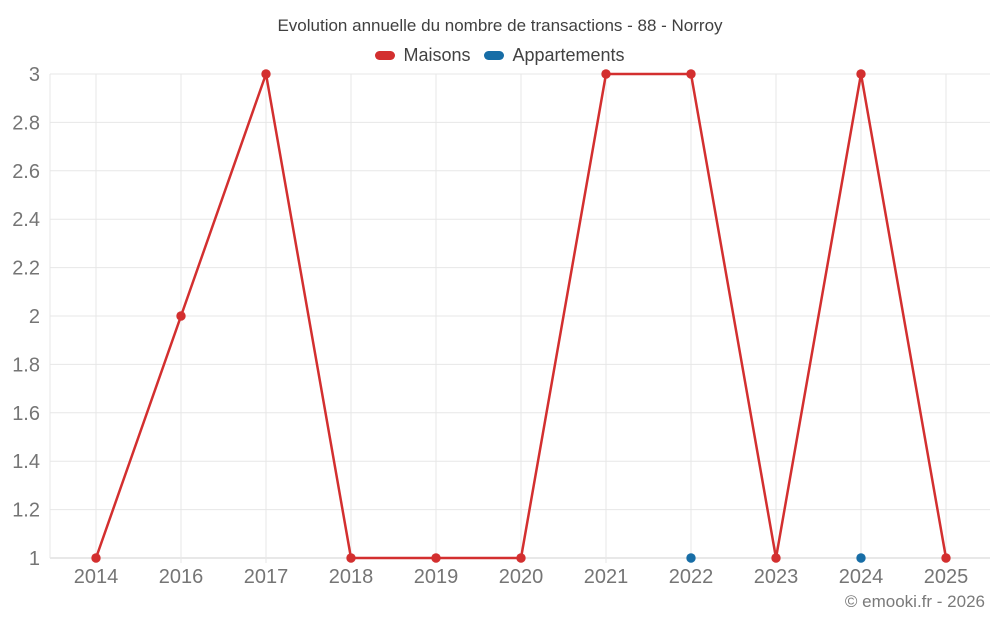 The image size is (1000, 625). What do you see at coordinates (351, 577) in the screenshot?
I see `x-tick-label: 2018` at bounding box center [351, 577].